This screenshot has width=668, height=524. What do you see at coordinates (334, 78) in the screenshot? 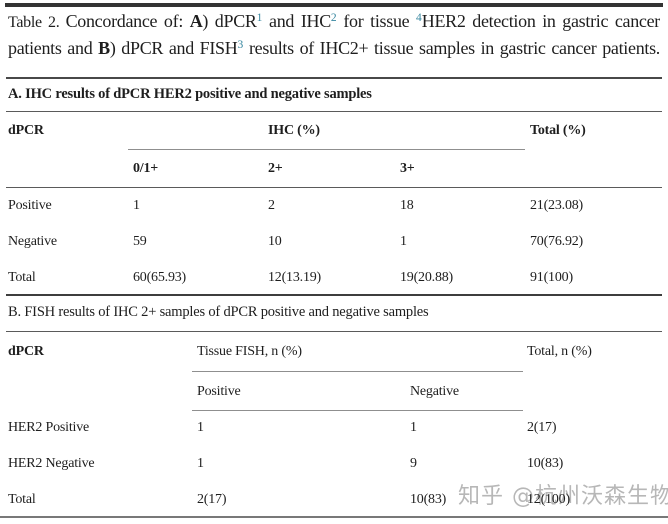
I see `table-top-rule` at bounding box center [334, 78].